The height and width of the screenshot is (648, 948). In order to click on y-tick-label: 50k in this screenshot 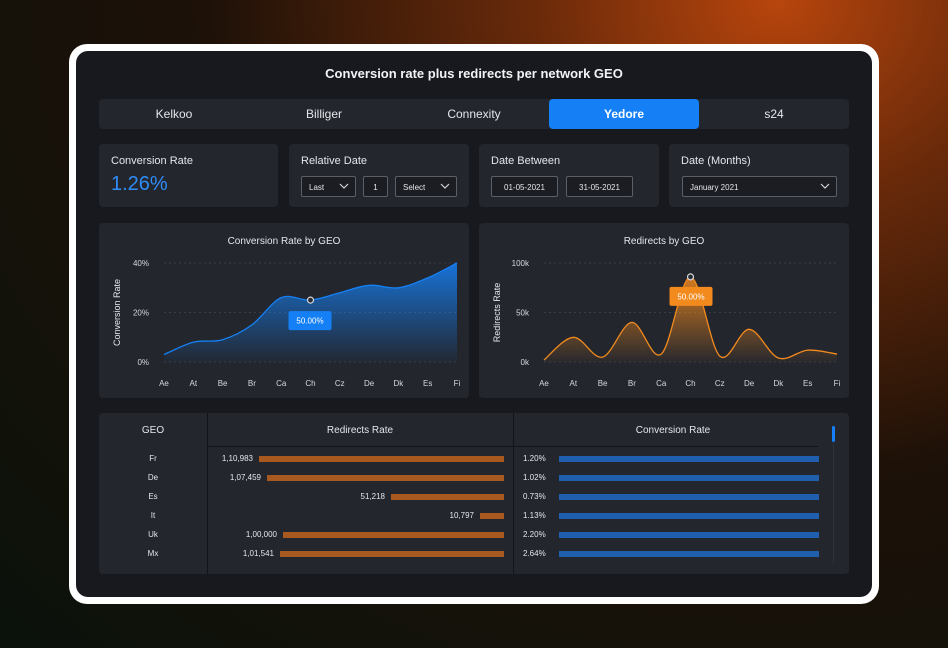, I will do `click(523, 313)`.